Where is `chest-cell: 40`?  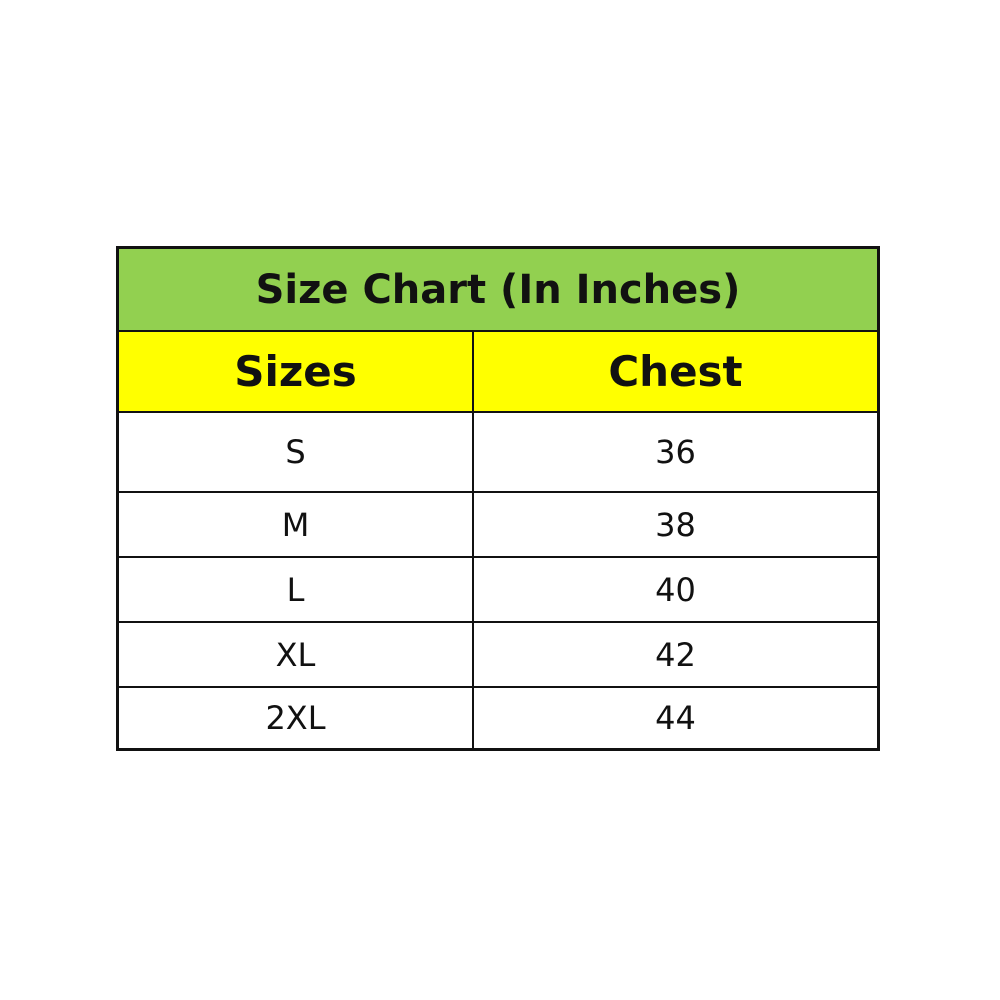 chest-cell: 40 is located at coordinates (675, 589).